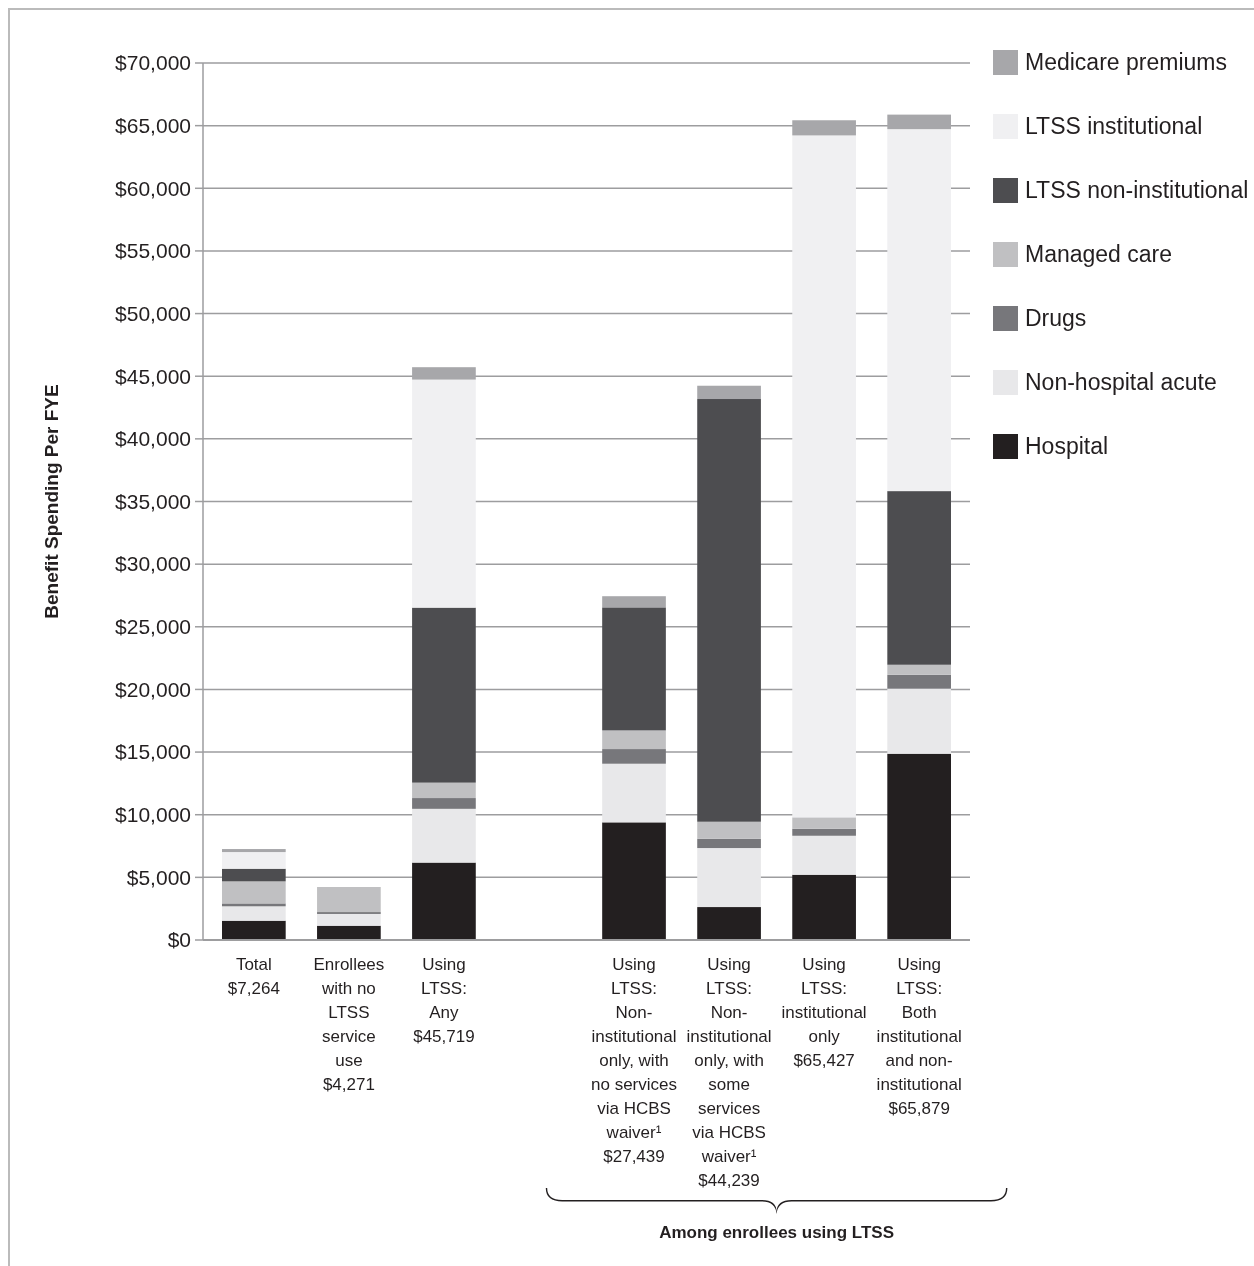 The height and width of the screenshot is (1266, 1254). Describe the element at coordinates (158, 877) in the screenshot. I see `y-tick-label: $5,000` at that location.